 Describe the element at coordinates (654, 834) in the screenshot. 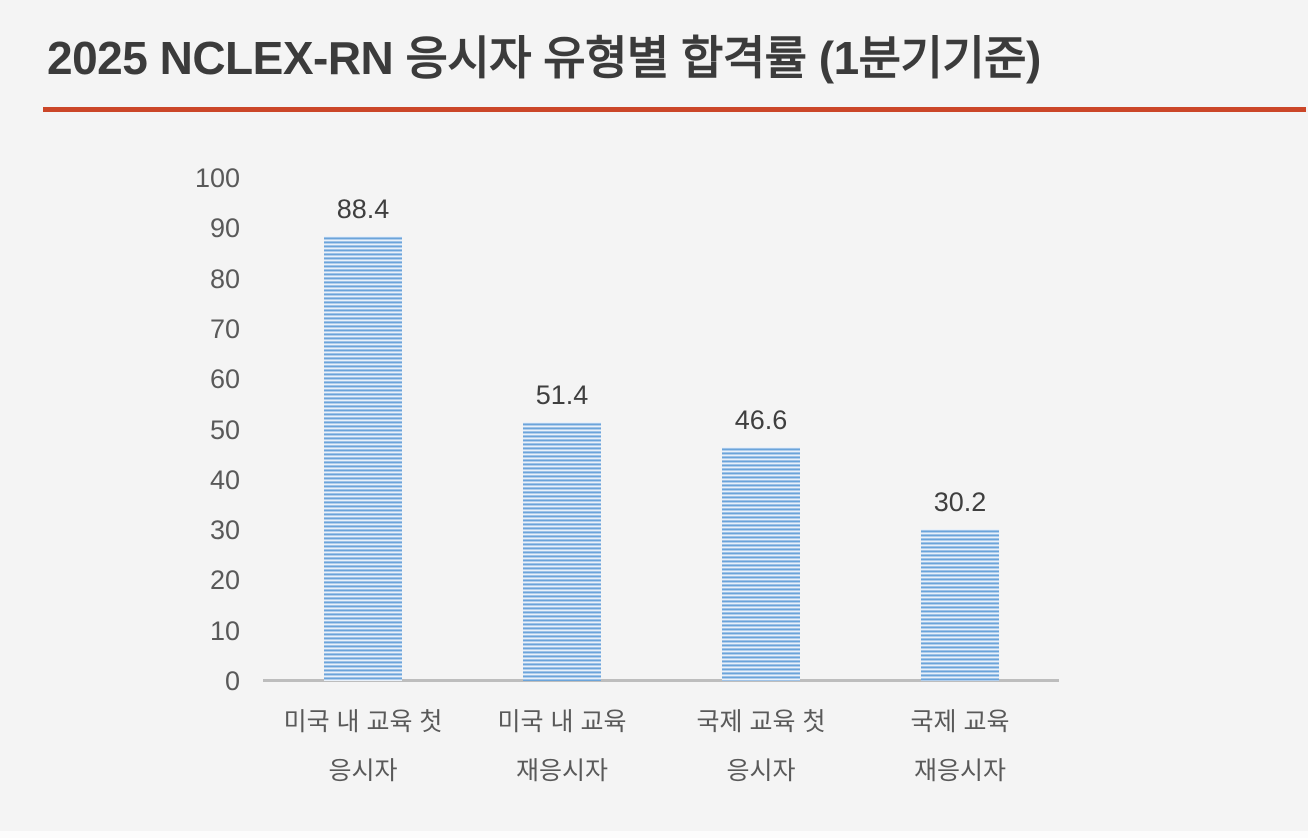

I see `bottom-margin` at that location.